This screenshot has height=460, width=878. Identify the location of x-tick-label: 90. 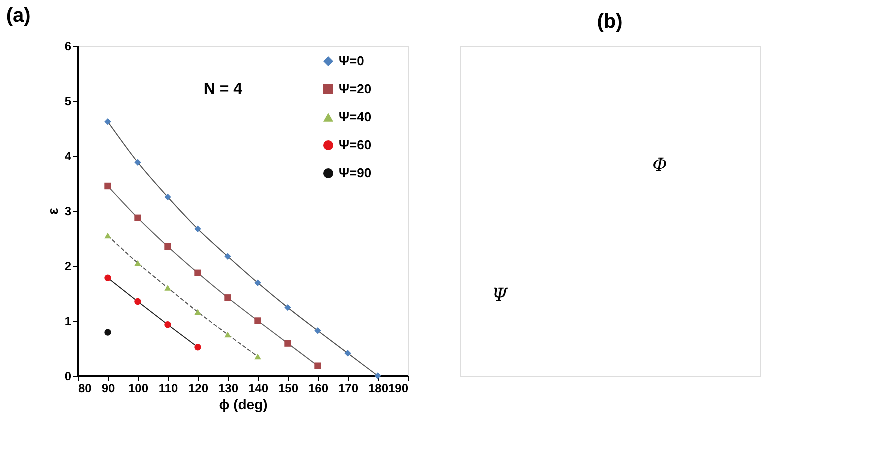
(109, 389).